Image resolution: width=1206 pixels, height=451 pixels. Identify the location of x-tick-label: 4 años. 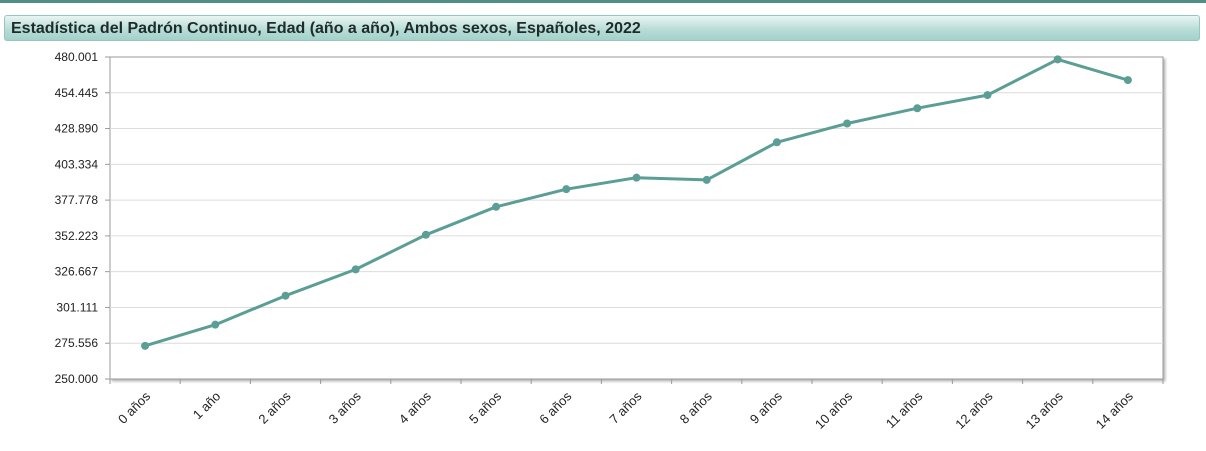
(415, 407).